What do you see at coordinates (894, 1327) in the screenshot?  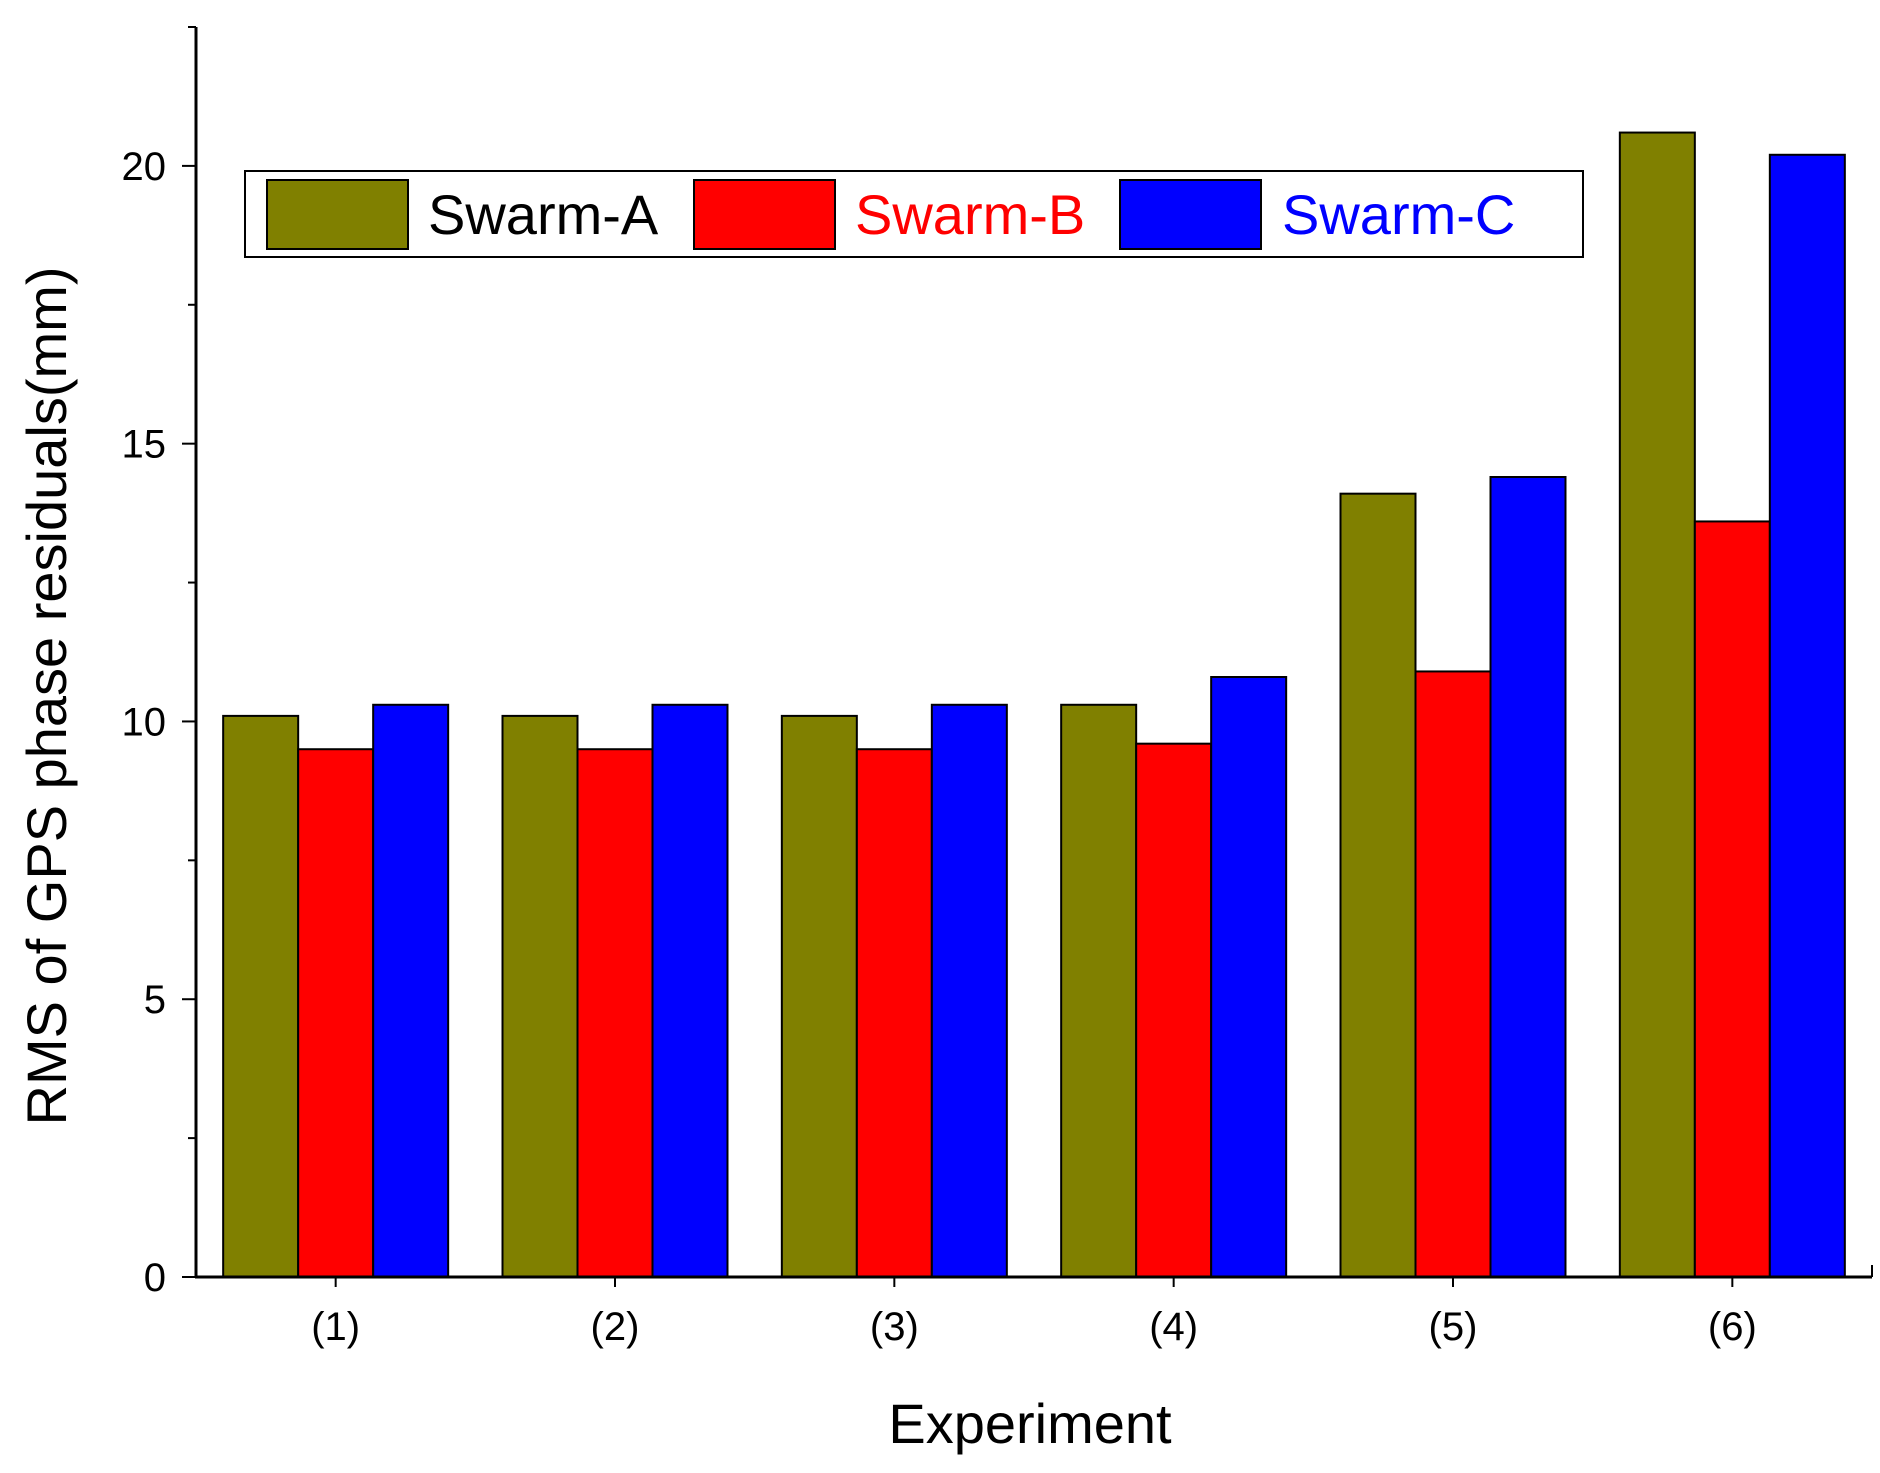 I see `x-tick-label: (3)` at bounding box center [894, 1327].